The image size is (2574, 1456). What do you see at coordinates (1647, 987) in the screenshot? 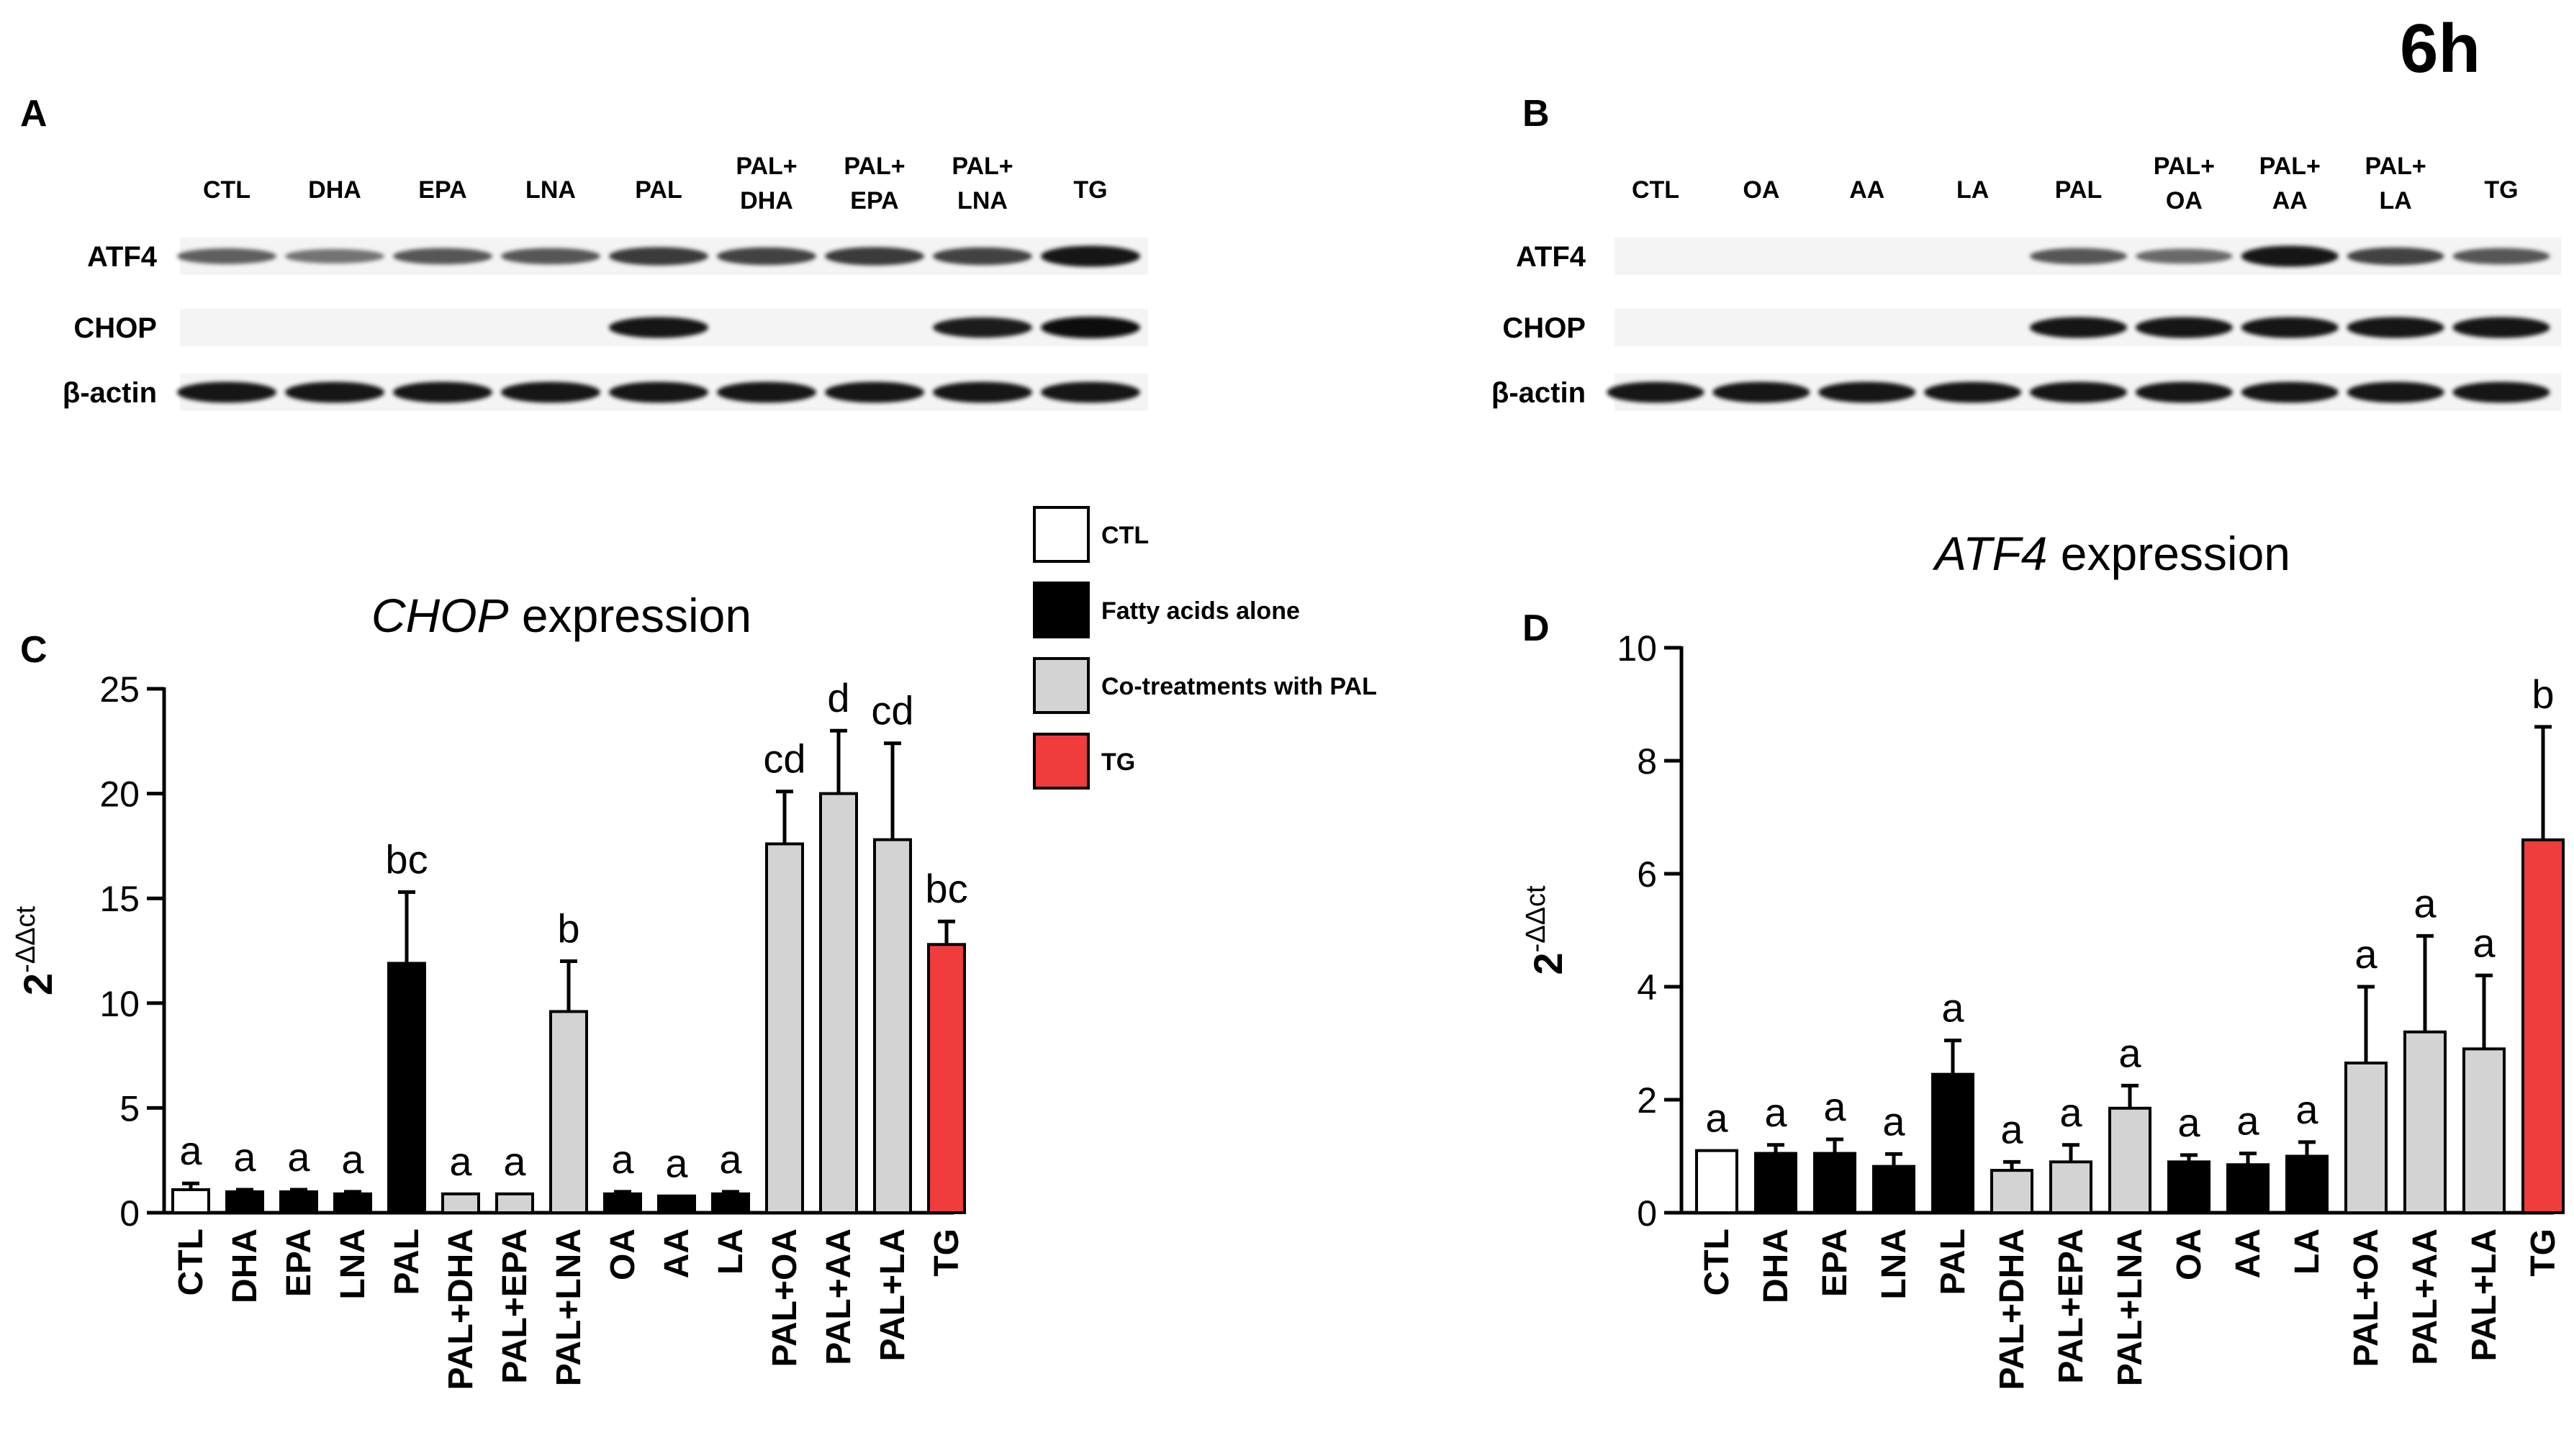
I see `y-tick-label: 4` at bounding box center [1647, 987].